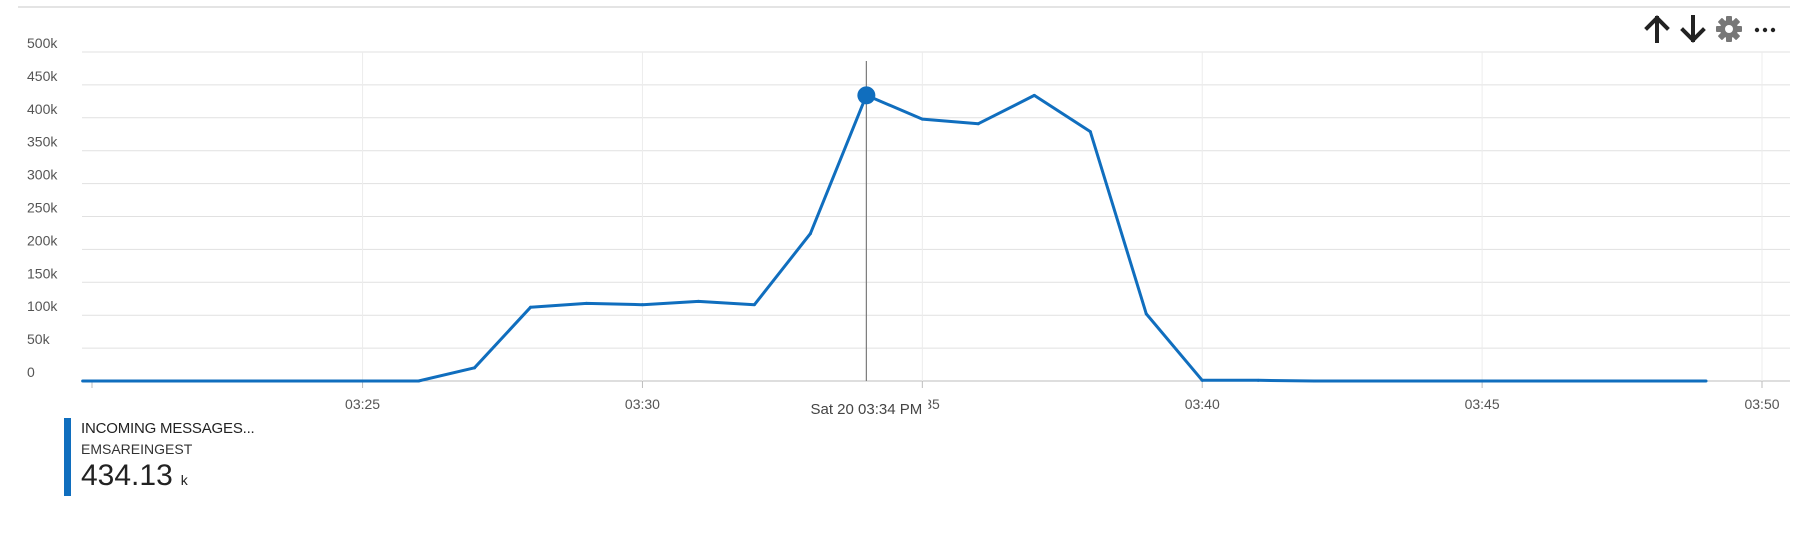  I want to click on y-tick-label: 350k, so click(42, 142).